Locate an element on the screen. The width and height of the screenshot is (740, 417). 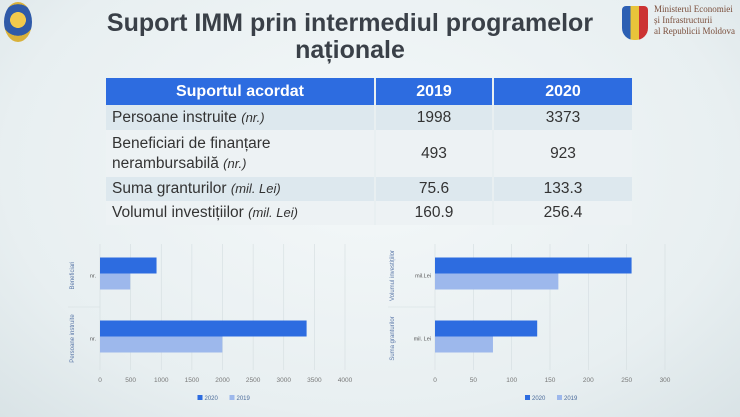
ministry-line-1: Ministerul Economiei is located at coordinates (693, 9).